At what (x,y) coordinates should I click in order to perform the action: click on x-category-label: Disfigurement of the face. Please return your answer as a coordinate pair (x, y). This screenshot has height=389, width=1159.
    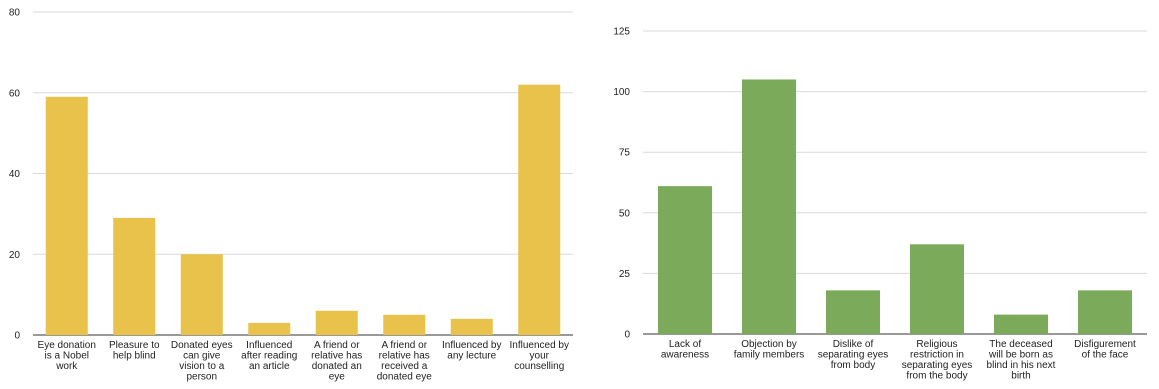
    Looking at the image, I should click on (1105, 350).